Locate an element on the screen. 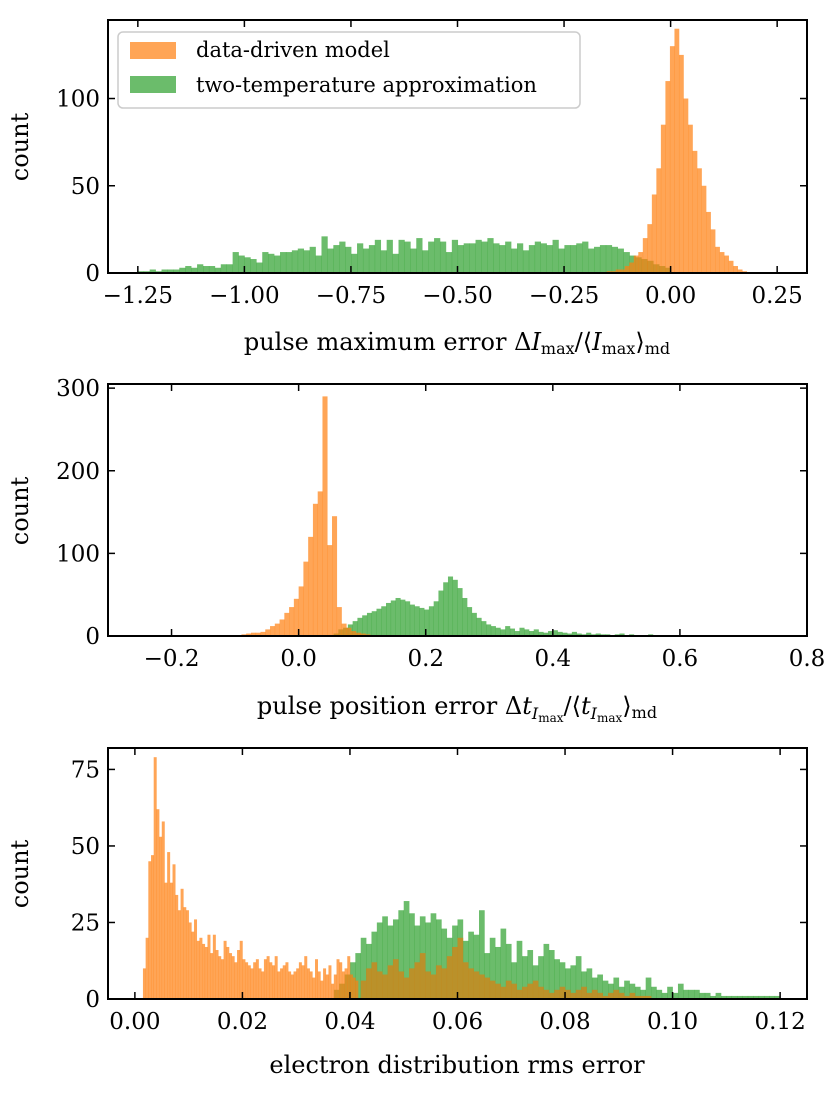  x-tick-label: −0.25 is located at coordinates (564, 296).